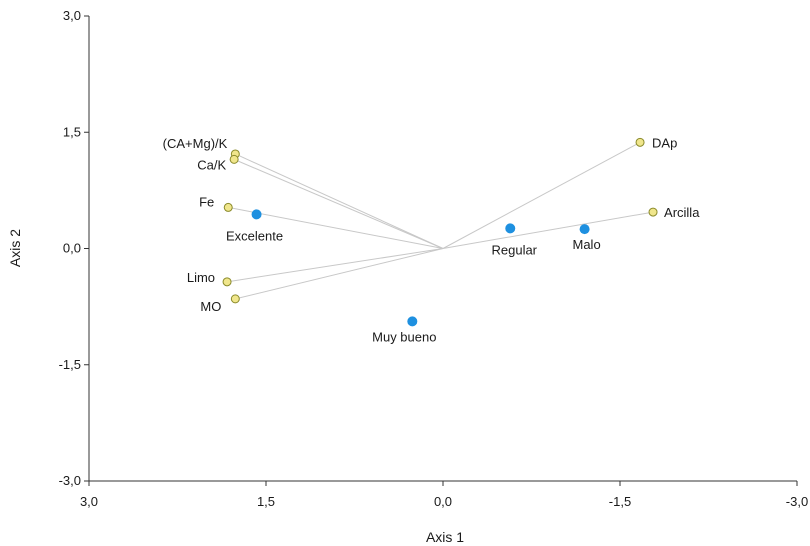 The height and width of the screenshot is (546, 810). I want to click on variable-label-mo: MO, so click(210, 306).